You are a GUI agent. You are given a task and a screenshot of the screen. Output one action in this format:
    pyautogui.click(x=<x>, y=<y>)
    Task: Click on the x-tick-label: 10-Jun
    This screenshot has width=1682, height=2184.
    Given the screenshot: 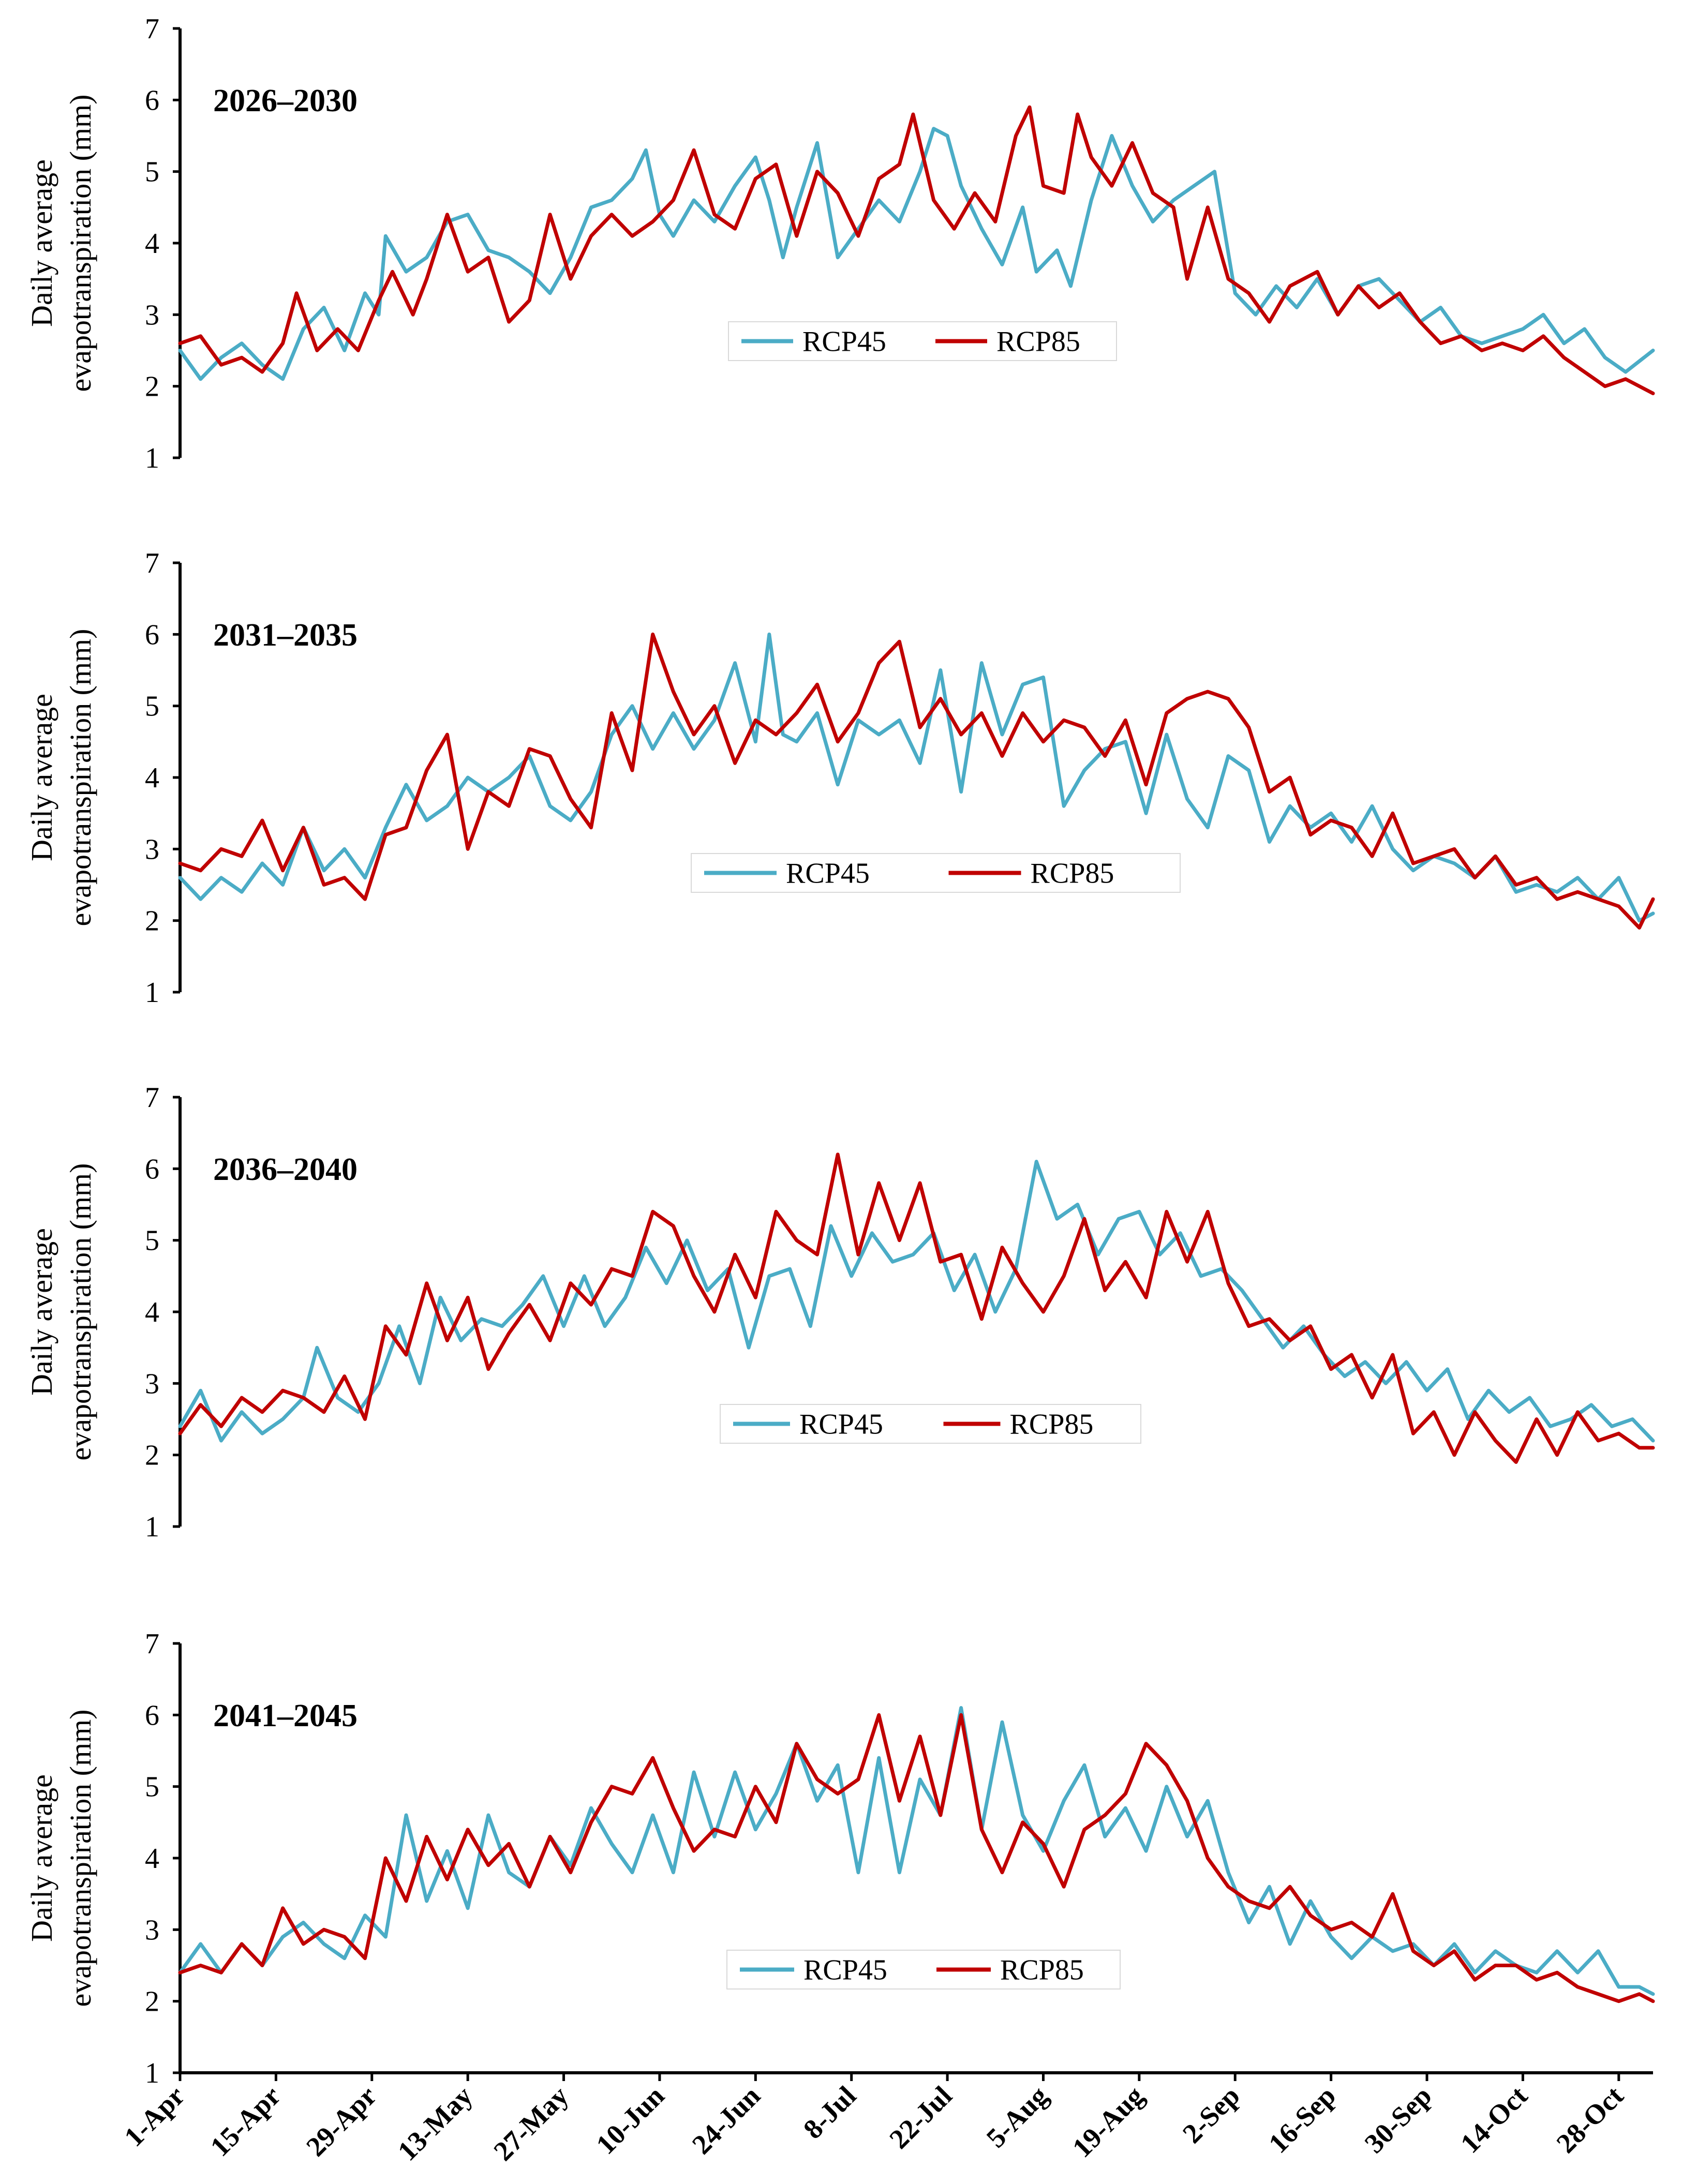 What is the action you would take?
    pyautogui.click(x=630, y=2120)
    